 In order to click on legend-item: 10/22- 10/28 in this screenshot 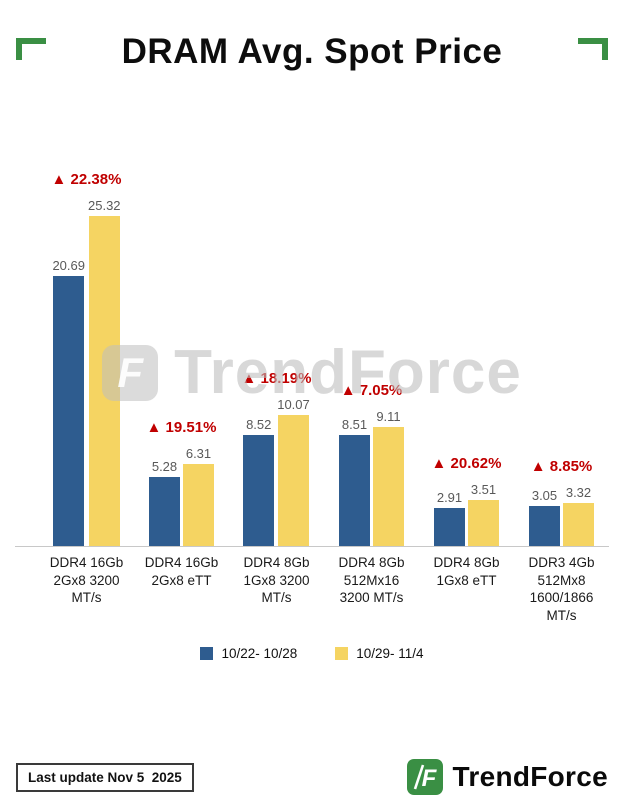, I will do `click(248, 653)`.